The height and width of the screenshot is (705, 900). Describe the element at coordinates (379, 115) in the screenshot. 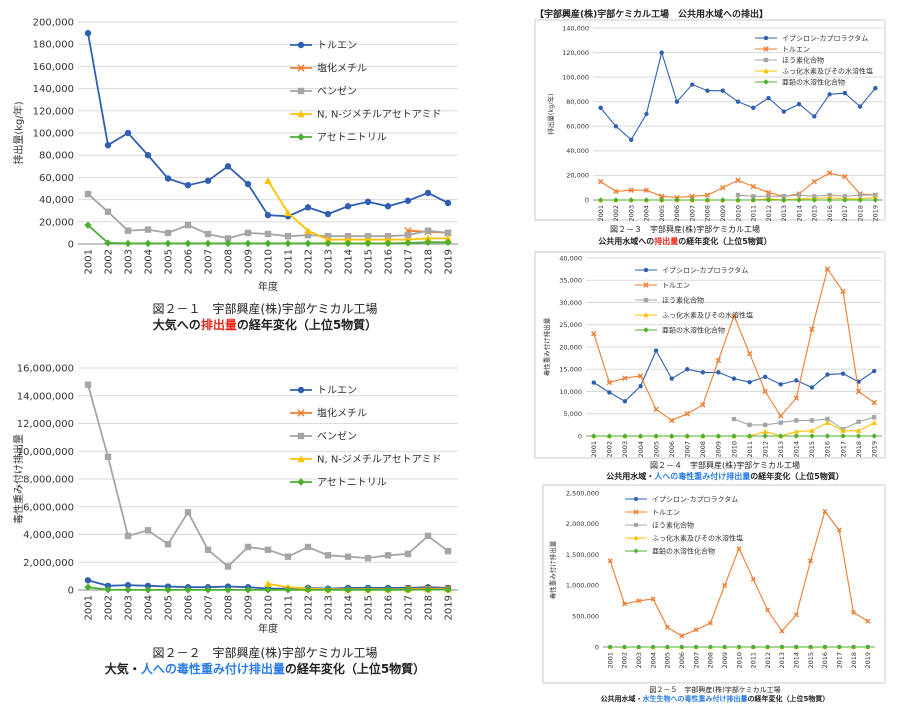

I see `legend-label: N, N-ジメチルアセトアミド` at that location.